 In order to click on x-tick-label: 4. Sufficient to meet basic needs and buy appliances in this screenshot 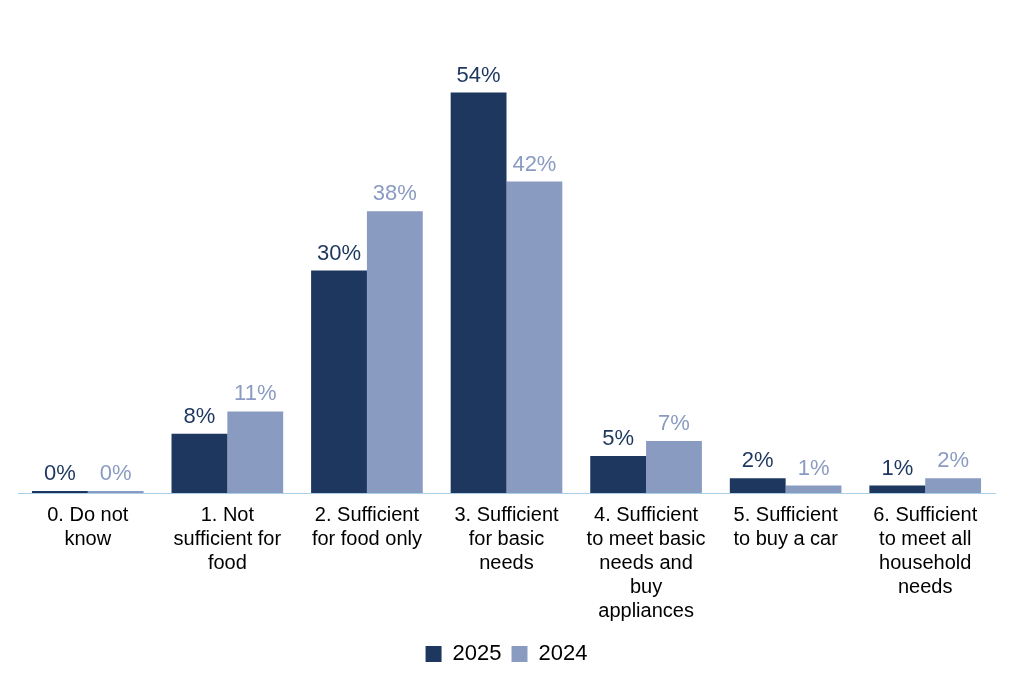, I will do `click(646, 561)`.